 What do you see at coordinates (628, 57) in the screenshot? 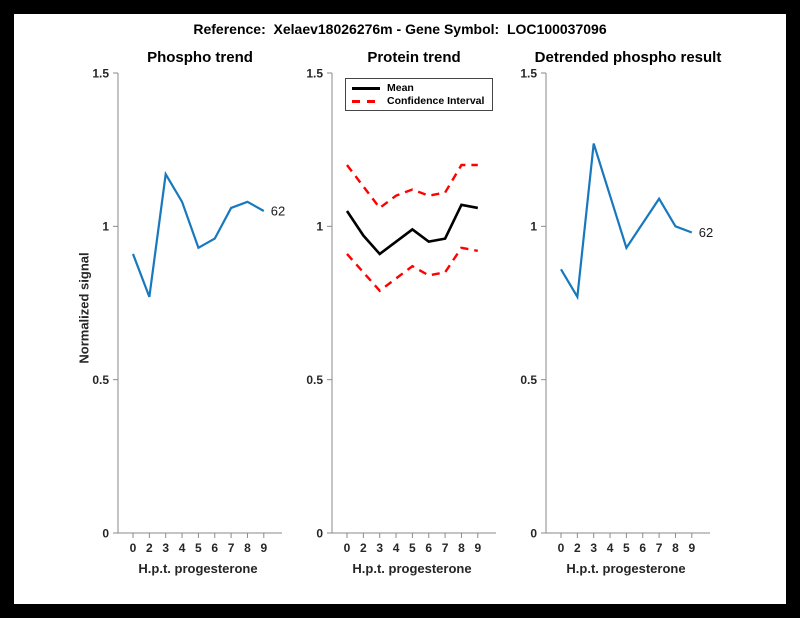
I see `detrended-phospho-title: Detrended phospho result` at bounding box center [628, 57].